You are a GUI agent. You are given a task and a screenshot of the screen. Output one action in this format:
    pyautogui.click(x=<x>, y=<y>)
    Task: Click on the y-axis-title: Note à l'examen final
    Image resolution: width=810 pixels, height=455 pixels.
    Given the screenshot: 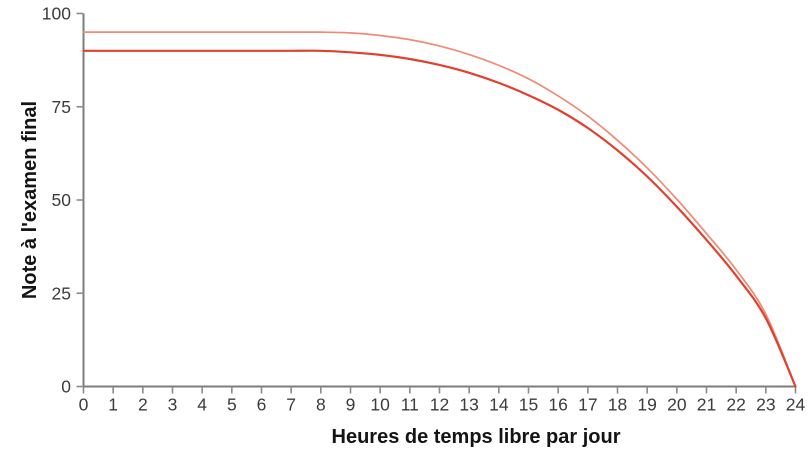 What is the action you would take?
    pyautogui.click(x=30, y=200)
    